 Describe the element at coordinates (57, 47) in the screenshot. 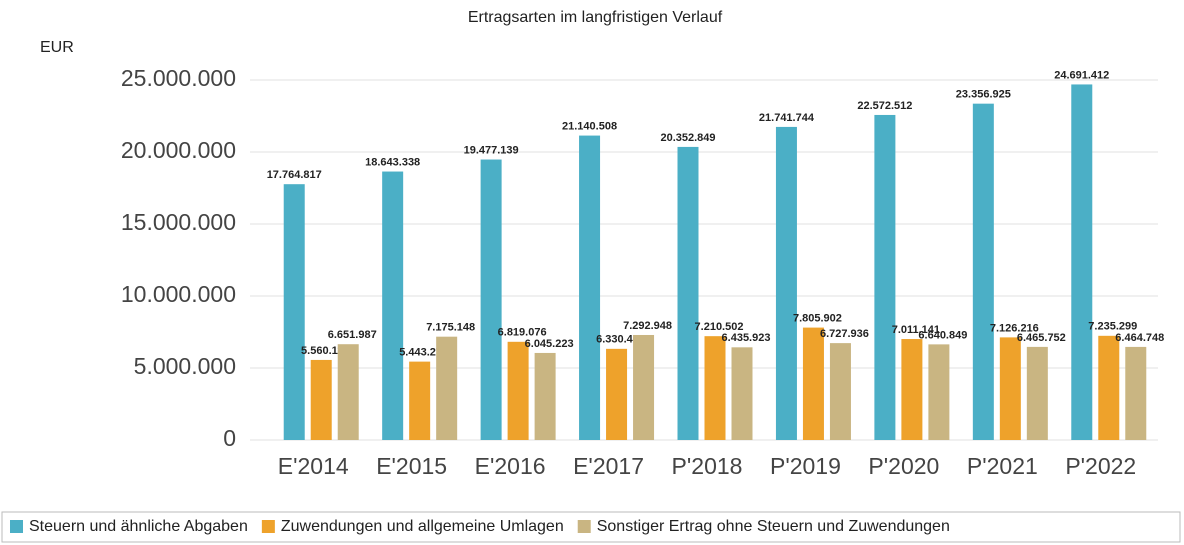

I see `y-axis-label: EUR` at that location.